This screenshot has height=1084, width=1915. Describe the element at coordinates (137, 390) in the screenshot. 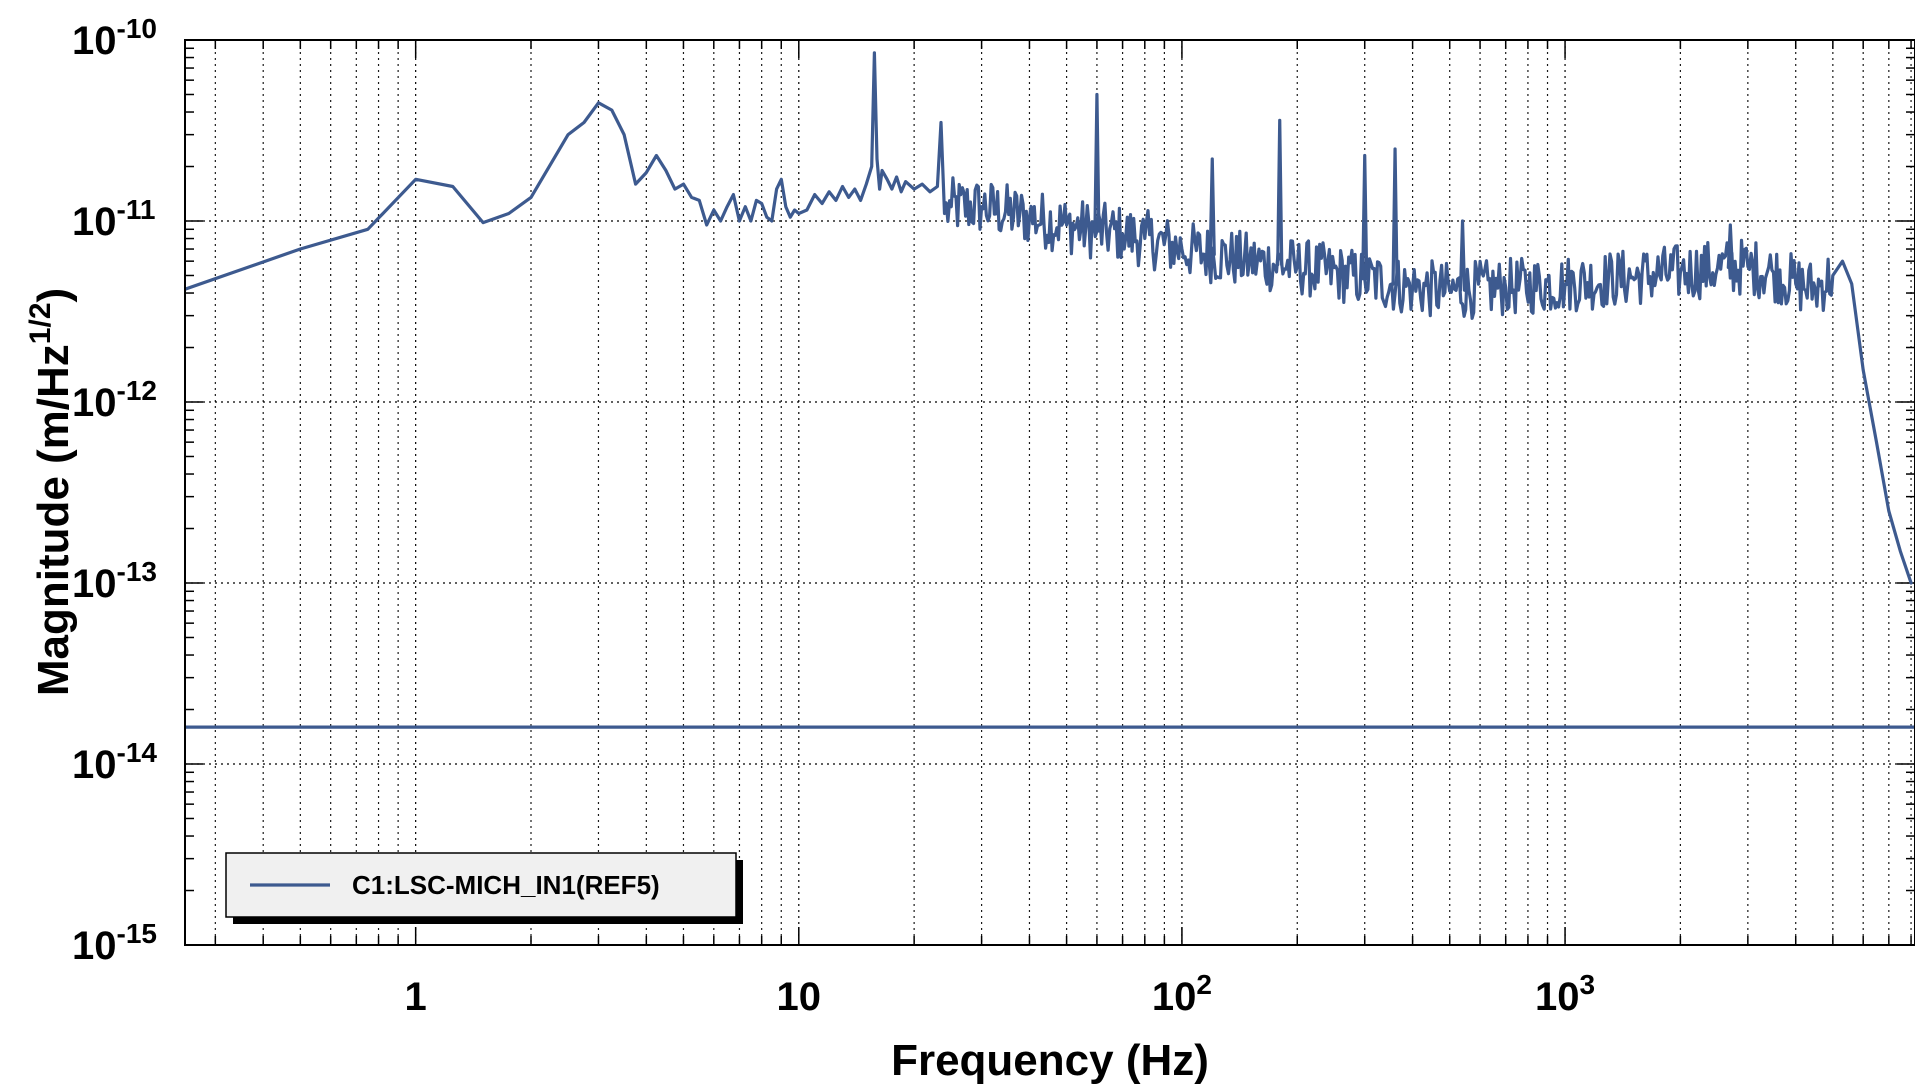

I see `y-tick-label-exponent: -12` at that location.